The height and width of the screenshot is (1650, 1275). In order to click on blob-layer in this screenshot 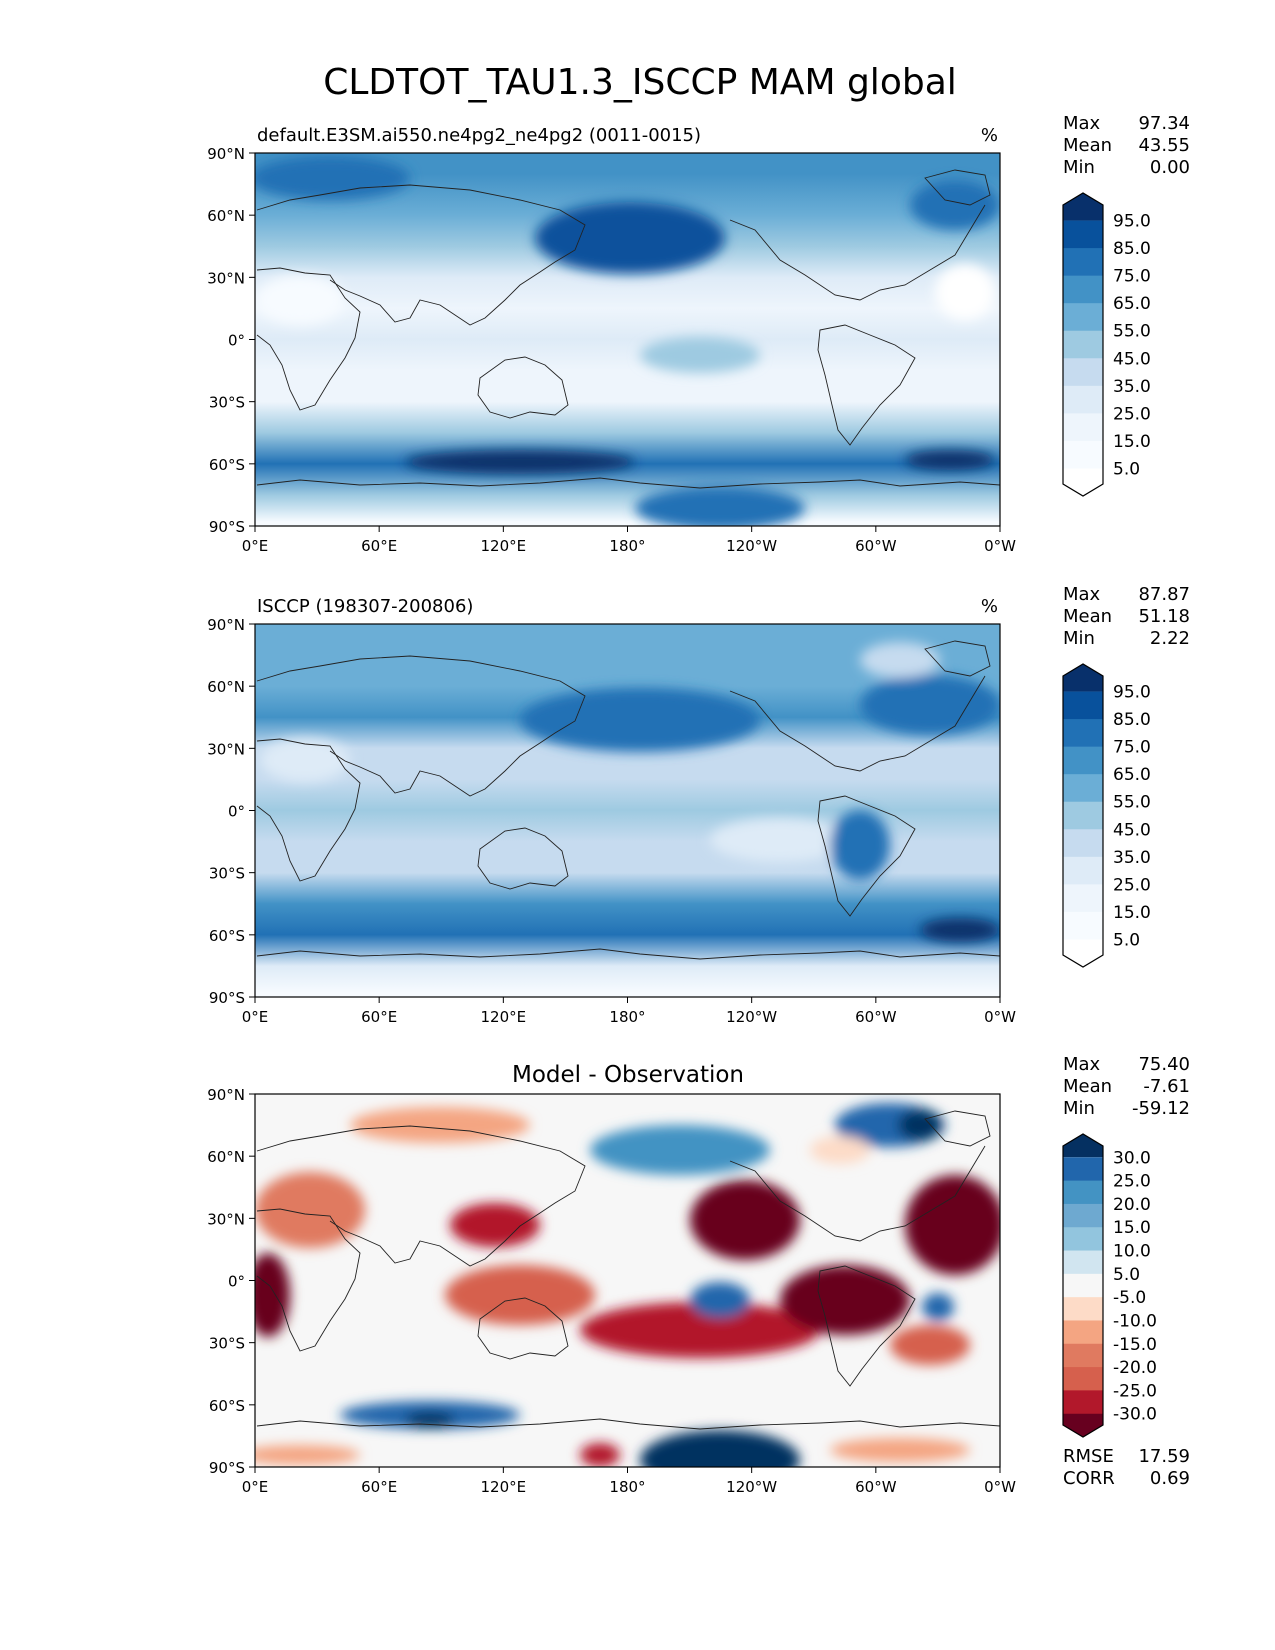, I will do `click(627, 341)`.